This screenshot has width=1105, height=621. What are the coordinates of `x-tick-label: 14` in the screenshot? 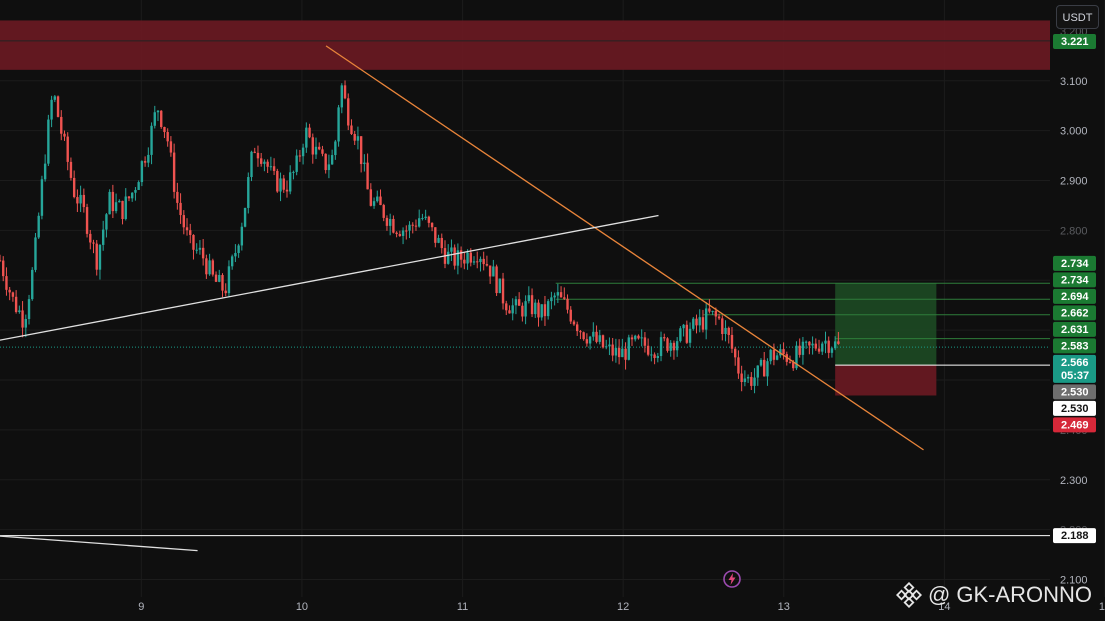 It's located at (944, 607).